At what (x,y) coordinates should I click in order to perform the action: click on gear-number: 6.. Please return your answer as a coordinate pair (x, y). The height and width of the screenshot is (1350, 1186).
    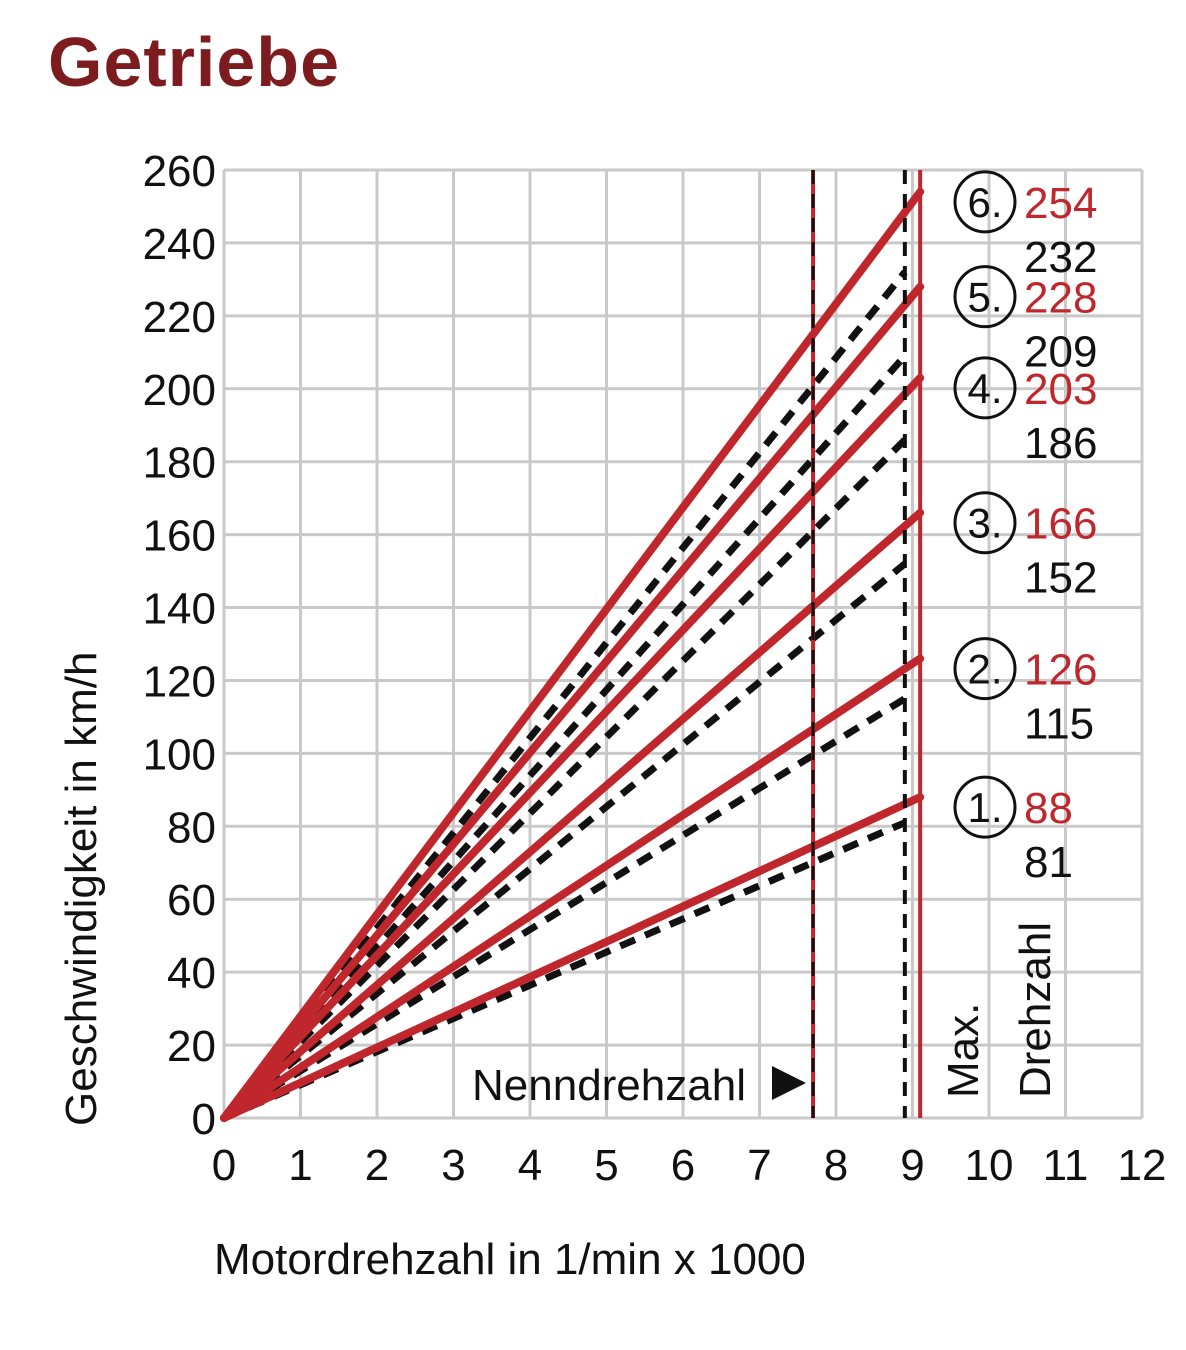
    Looking at the image, I should click on (984, 202).